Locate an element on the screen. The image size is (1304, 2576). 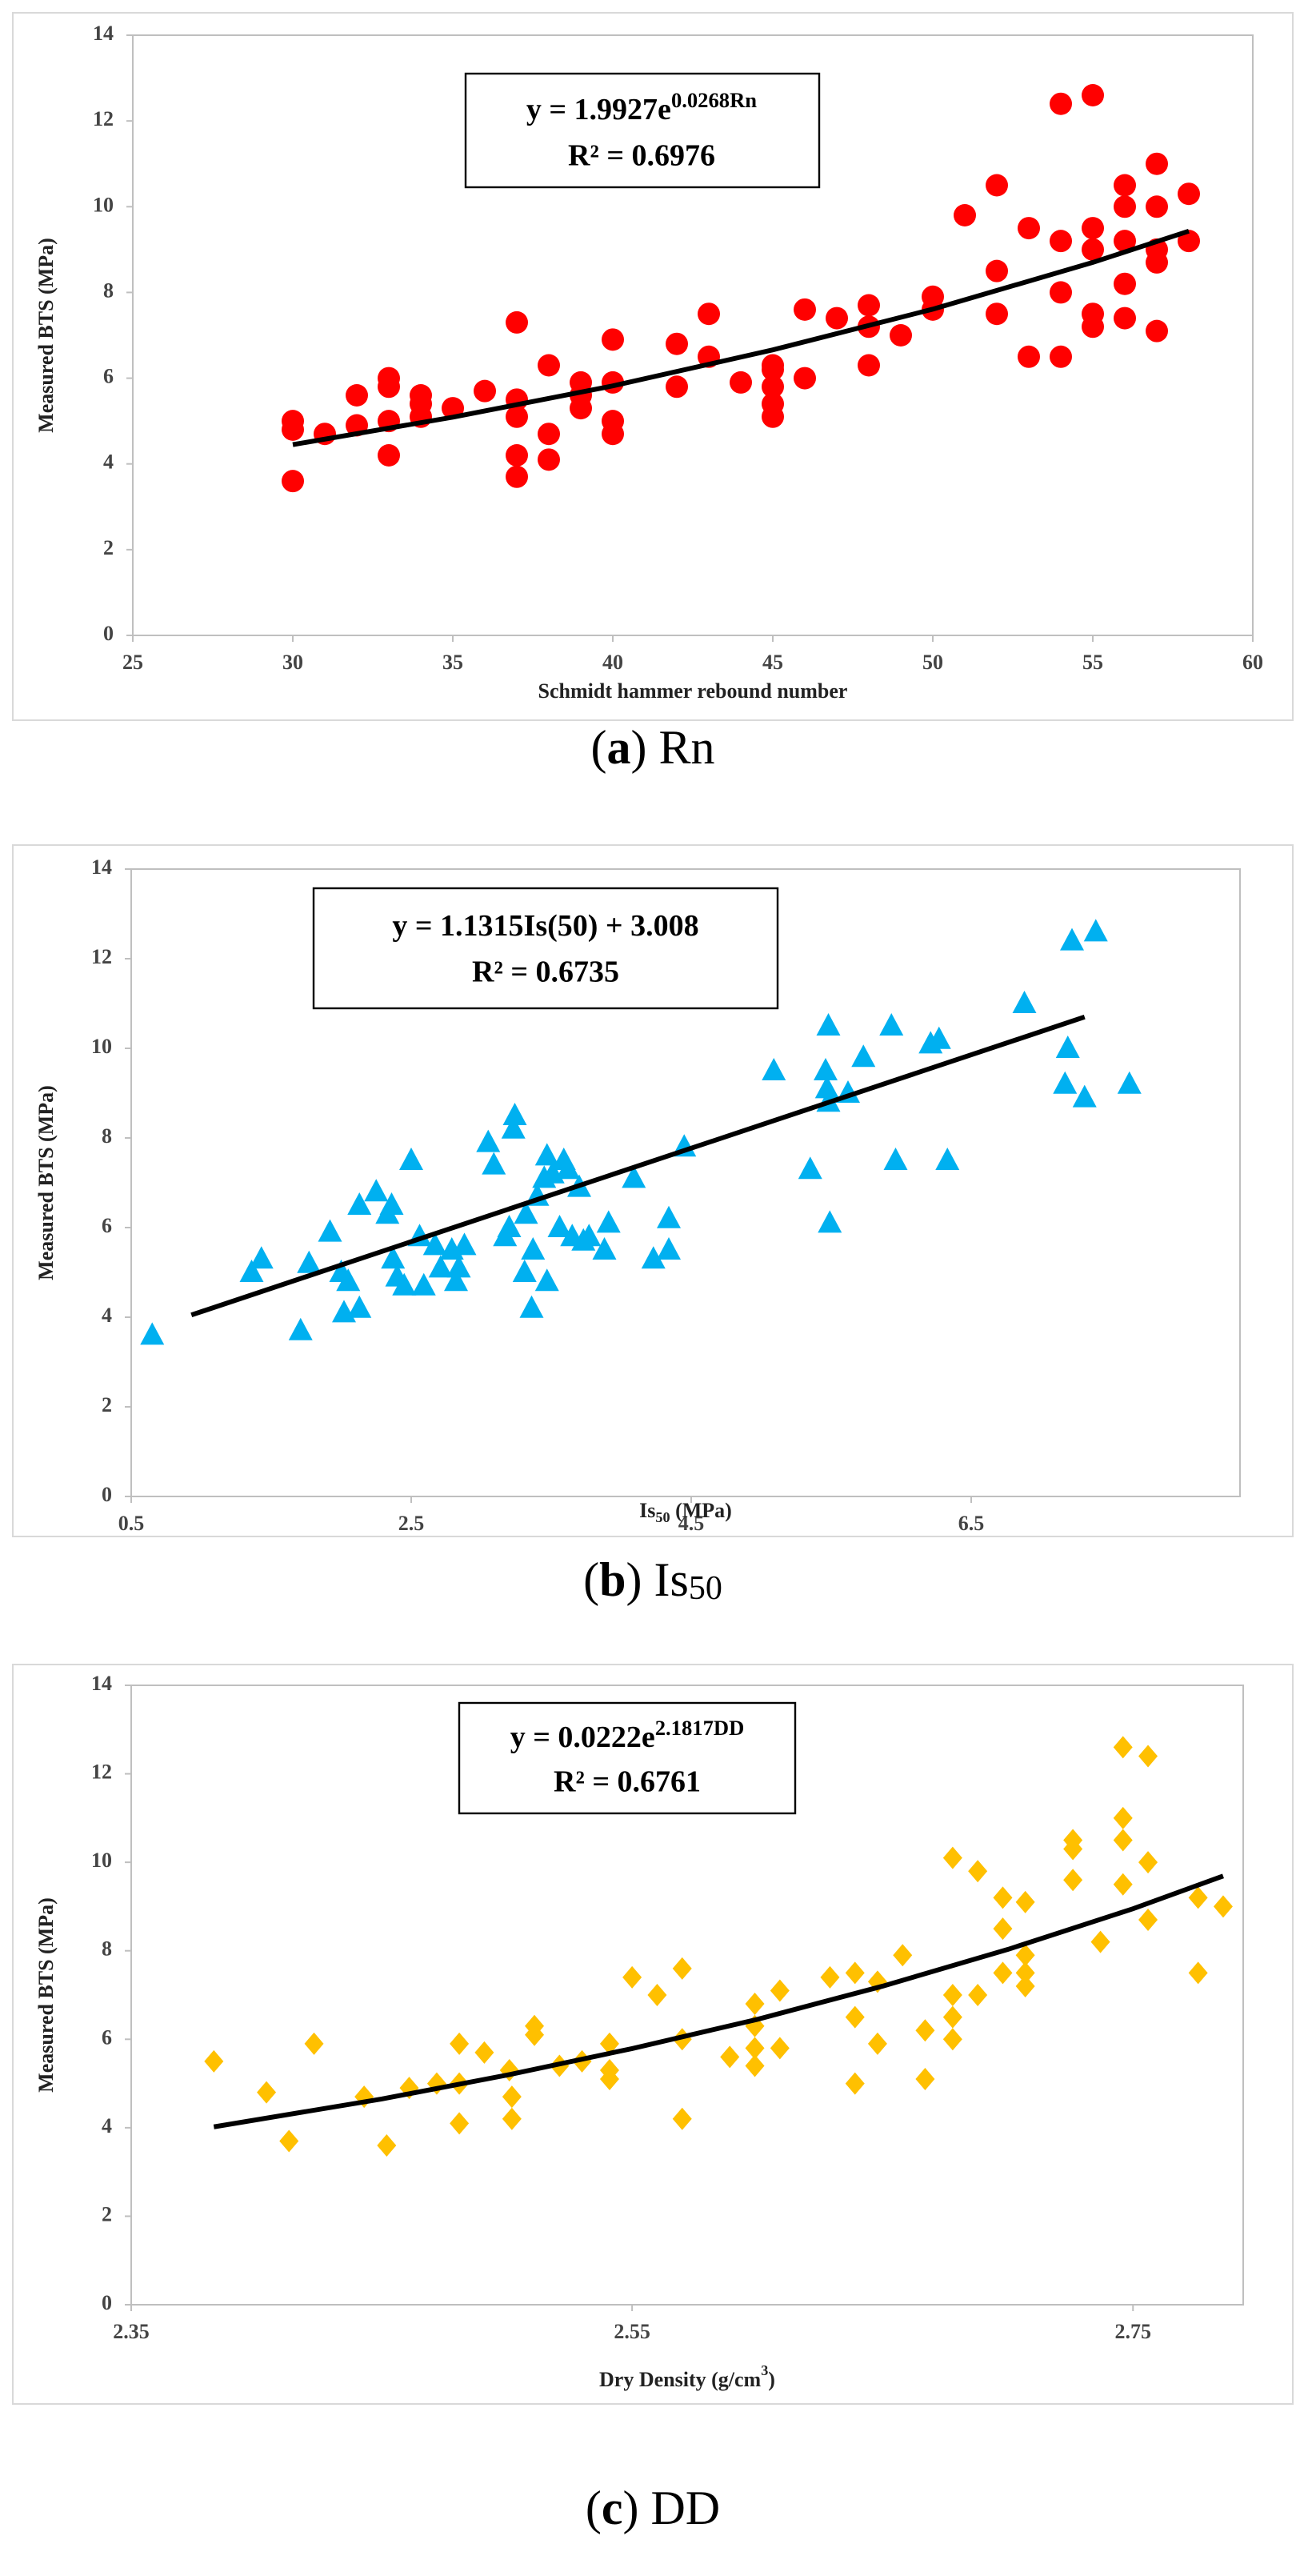
x-axis-label: Schmidt hammer rebound number is located at coordinates (693, 691).